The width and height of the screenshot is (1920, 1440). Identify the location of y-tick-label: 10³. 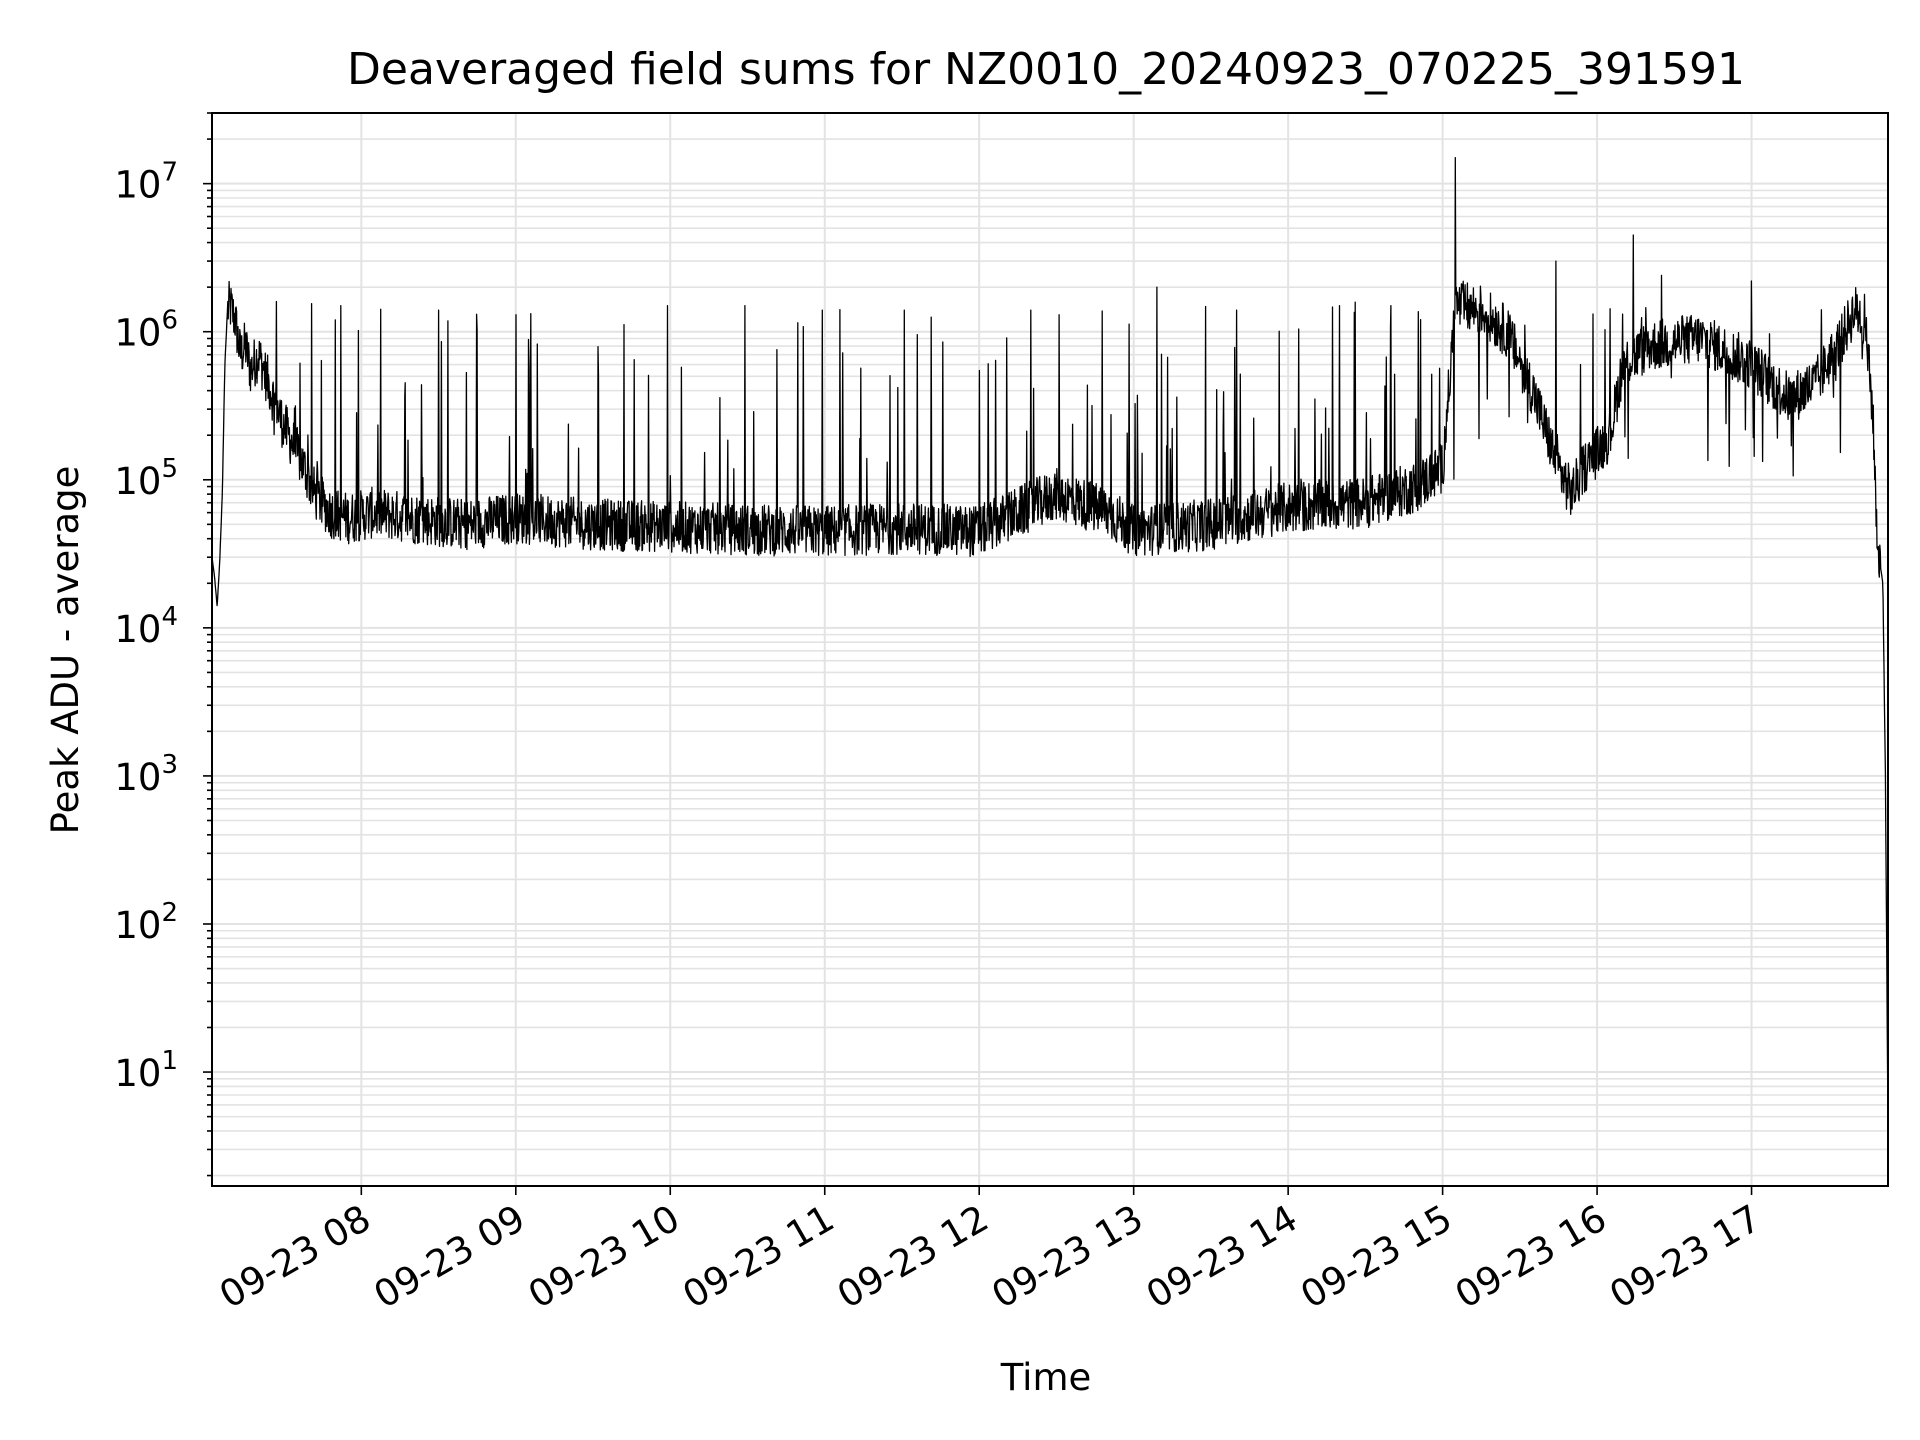
(146, 774).